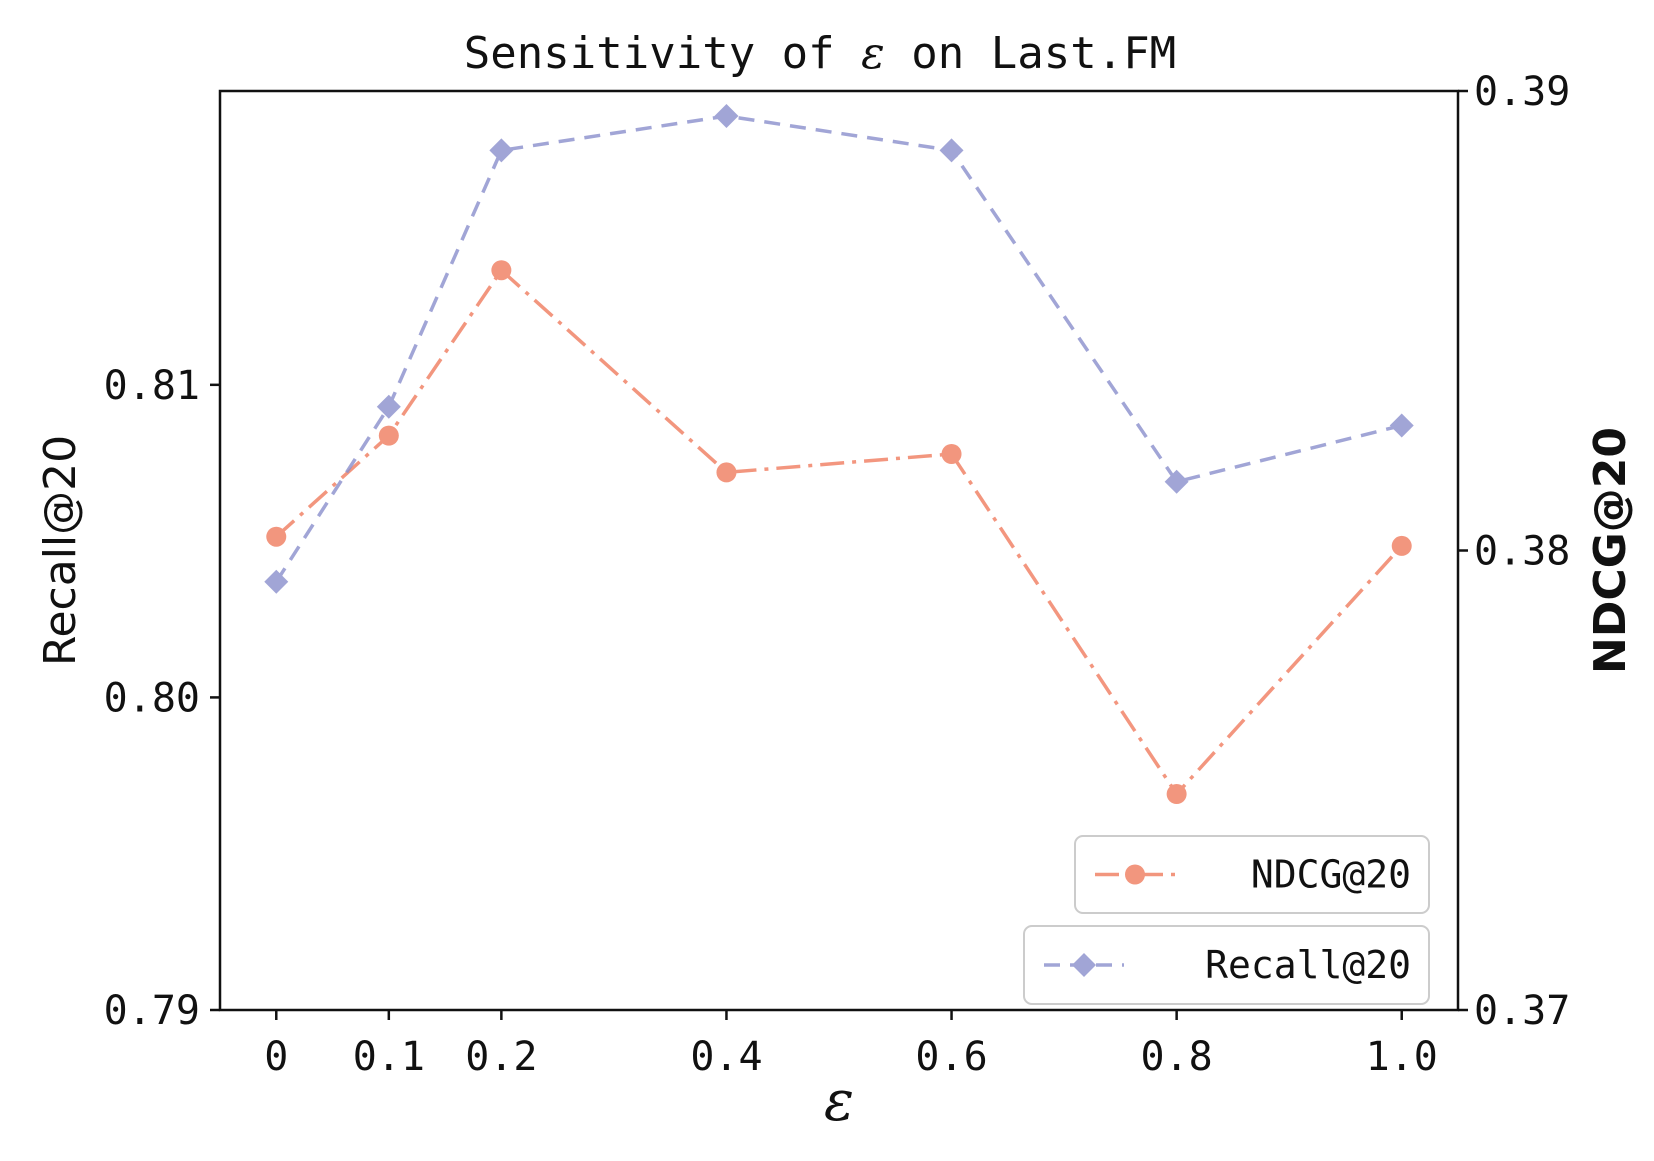 This screenshot has height=1161, width=1654. Describe the element at coordinates (1402, 1057) in the screenshot. I see `x-tick-label: 1.0` at that location.